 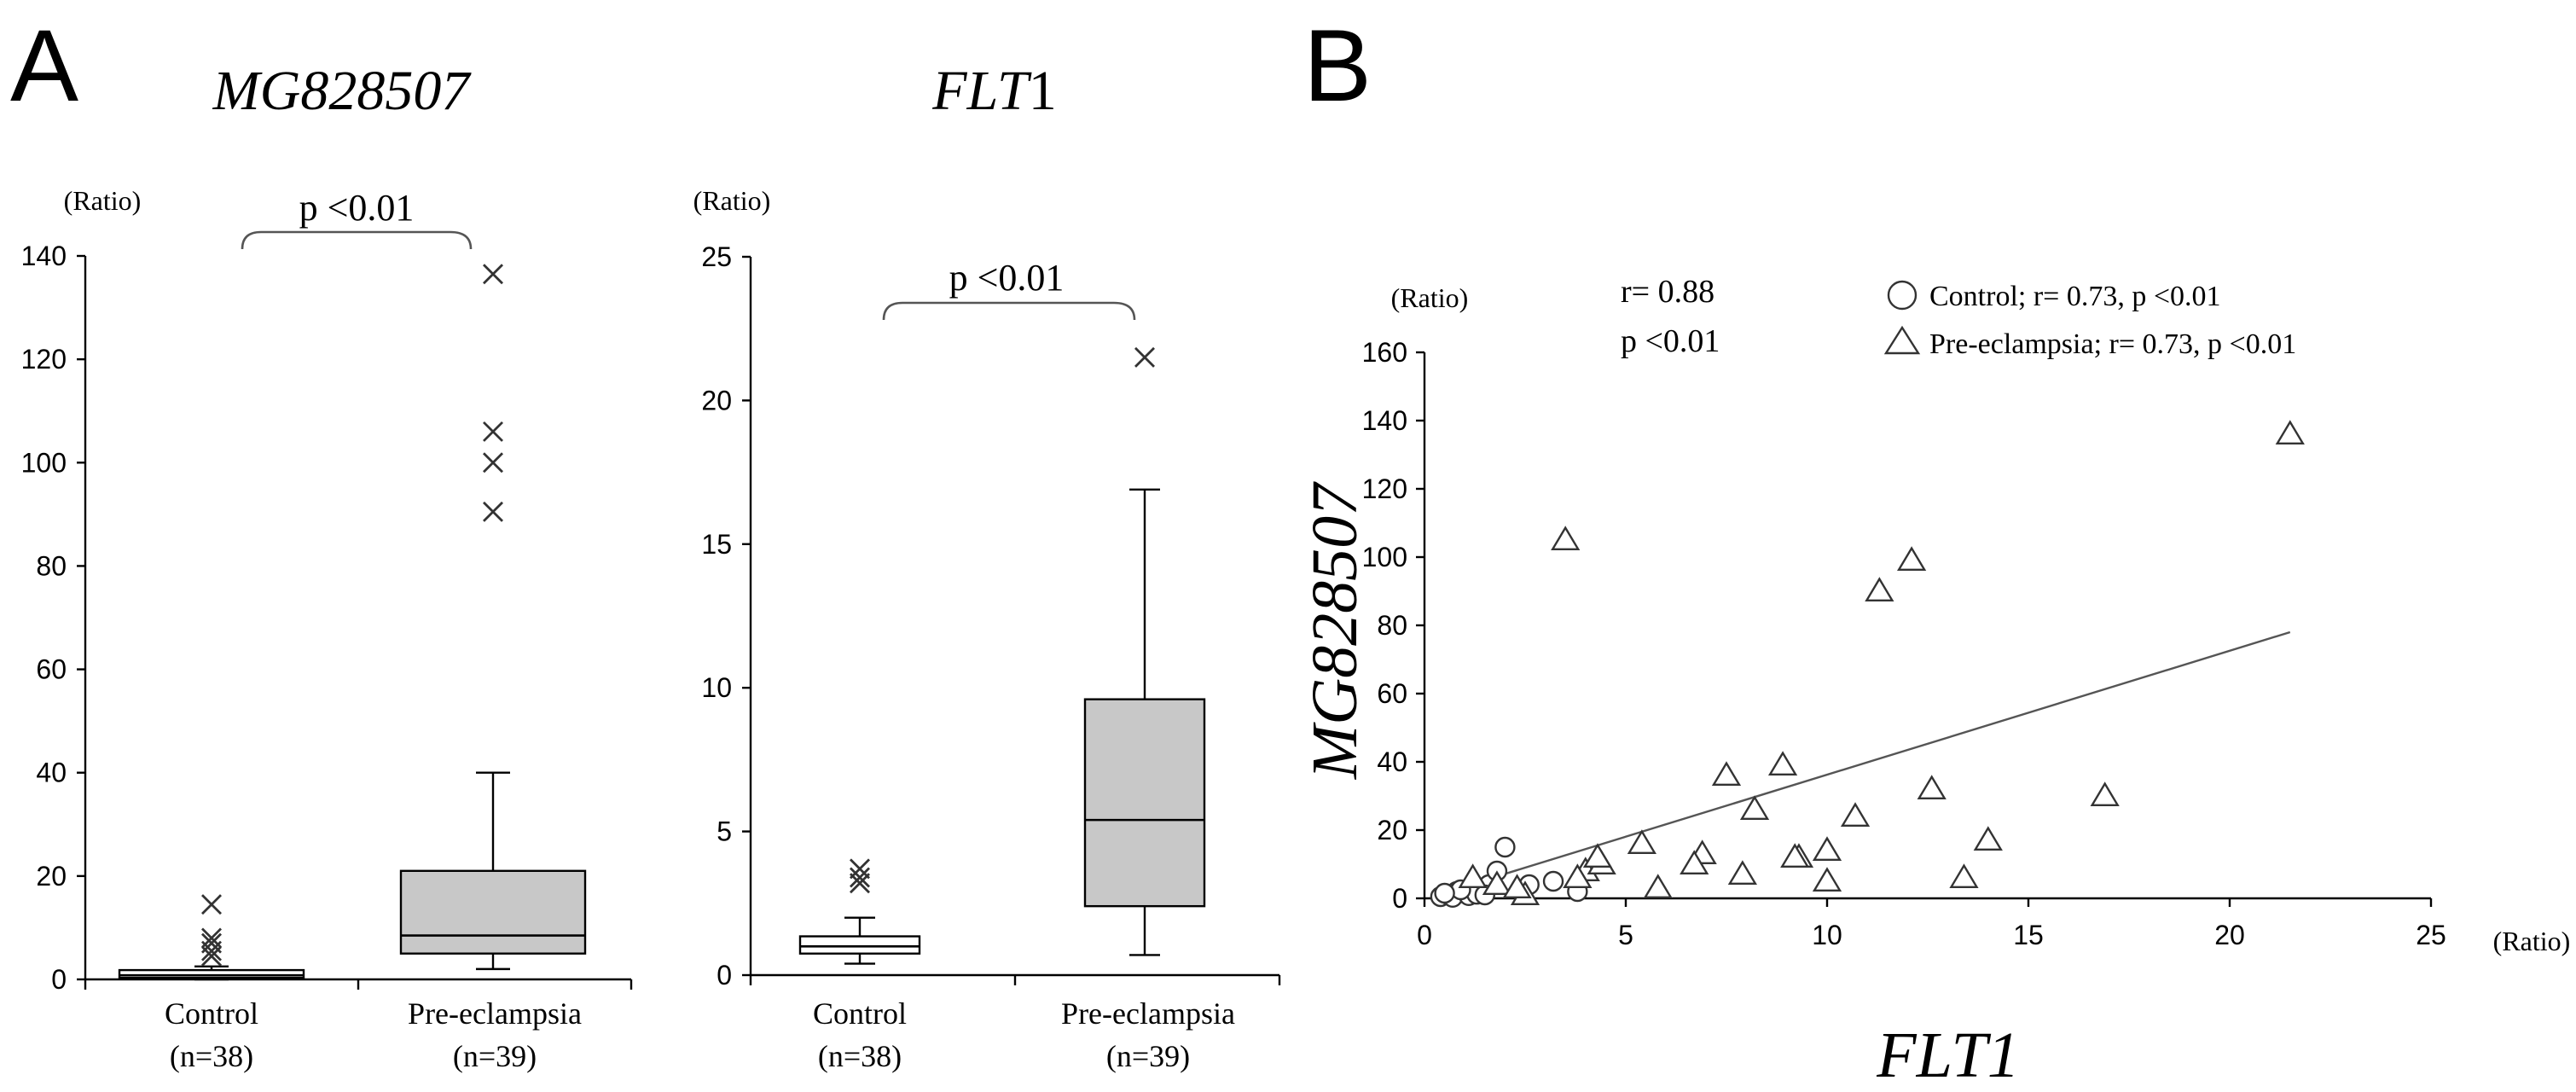 I want to click on chart1-significance-label: p <0.01, so click(x=357, y=208).